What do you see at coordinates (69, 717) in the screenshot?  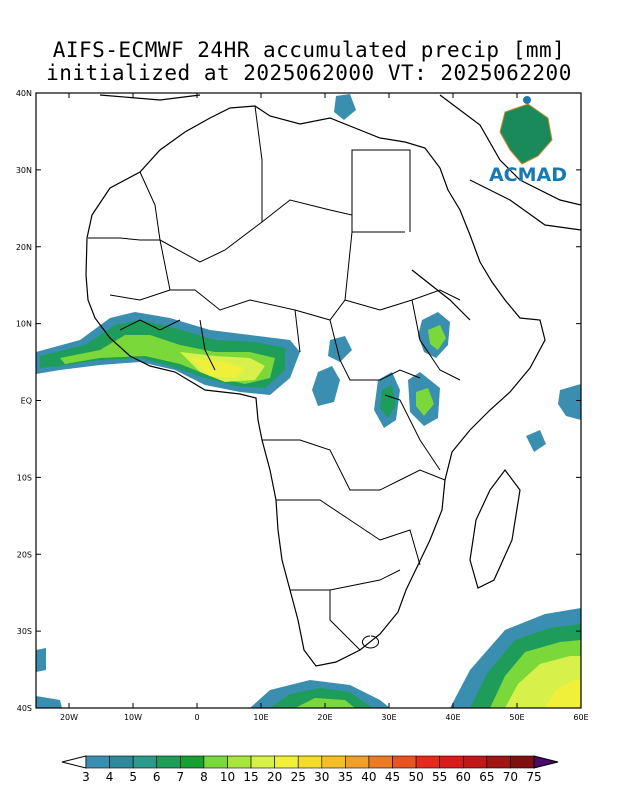 I see `lon-label: 20W` at bounding box center [69, 717].